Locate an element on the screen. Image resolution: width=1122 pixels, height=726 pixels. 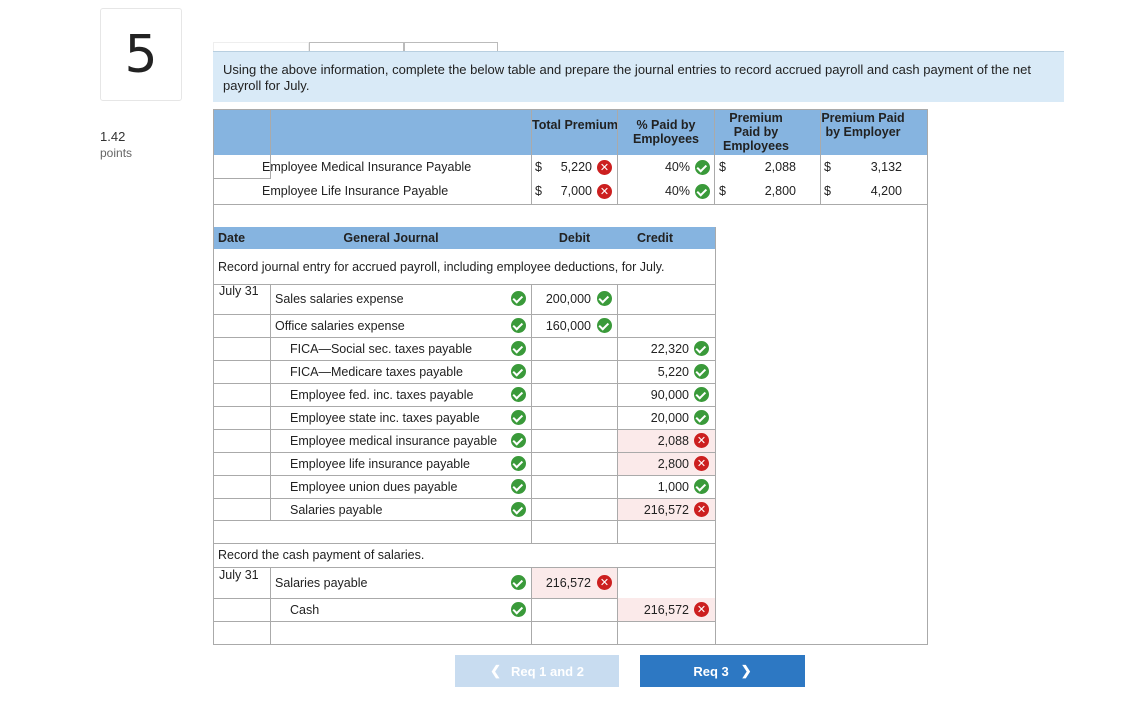
journal-account: Office salaries expense is located at coordinates (340, 326).